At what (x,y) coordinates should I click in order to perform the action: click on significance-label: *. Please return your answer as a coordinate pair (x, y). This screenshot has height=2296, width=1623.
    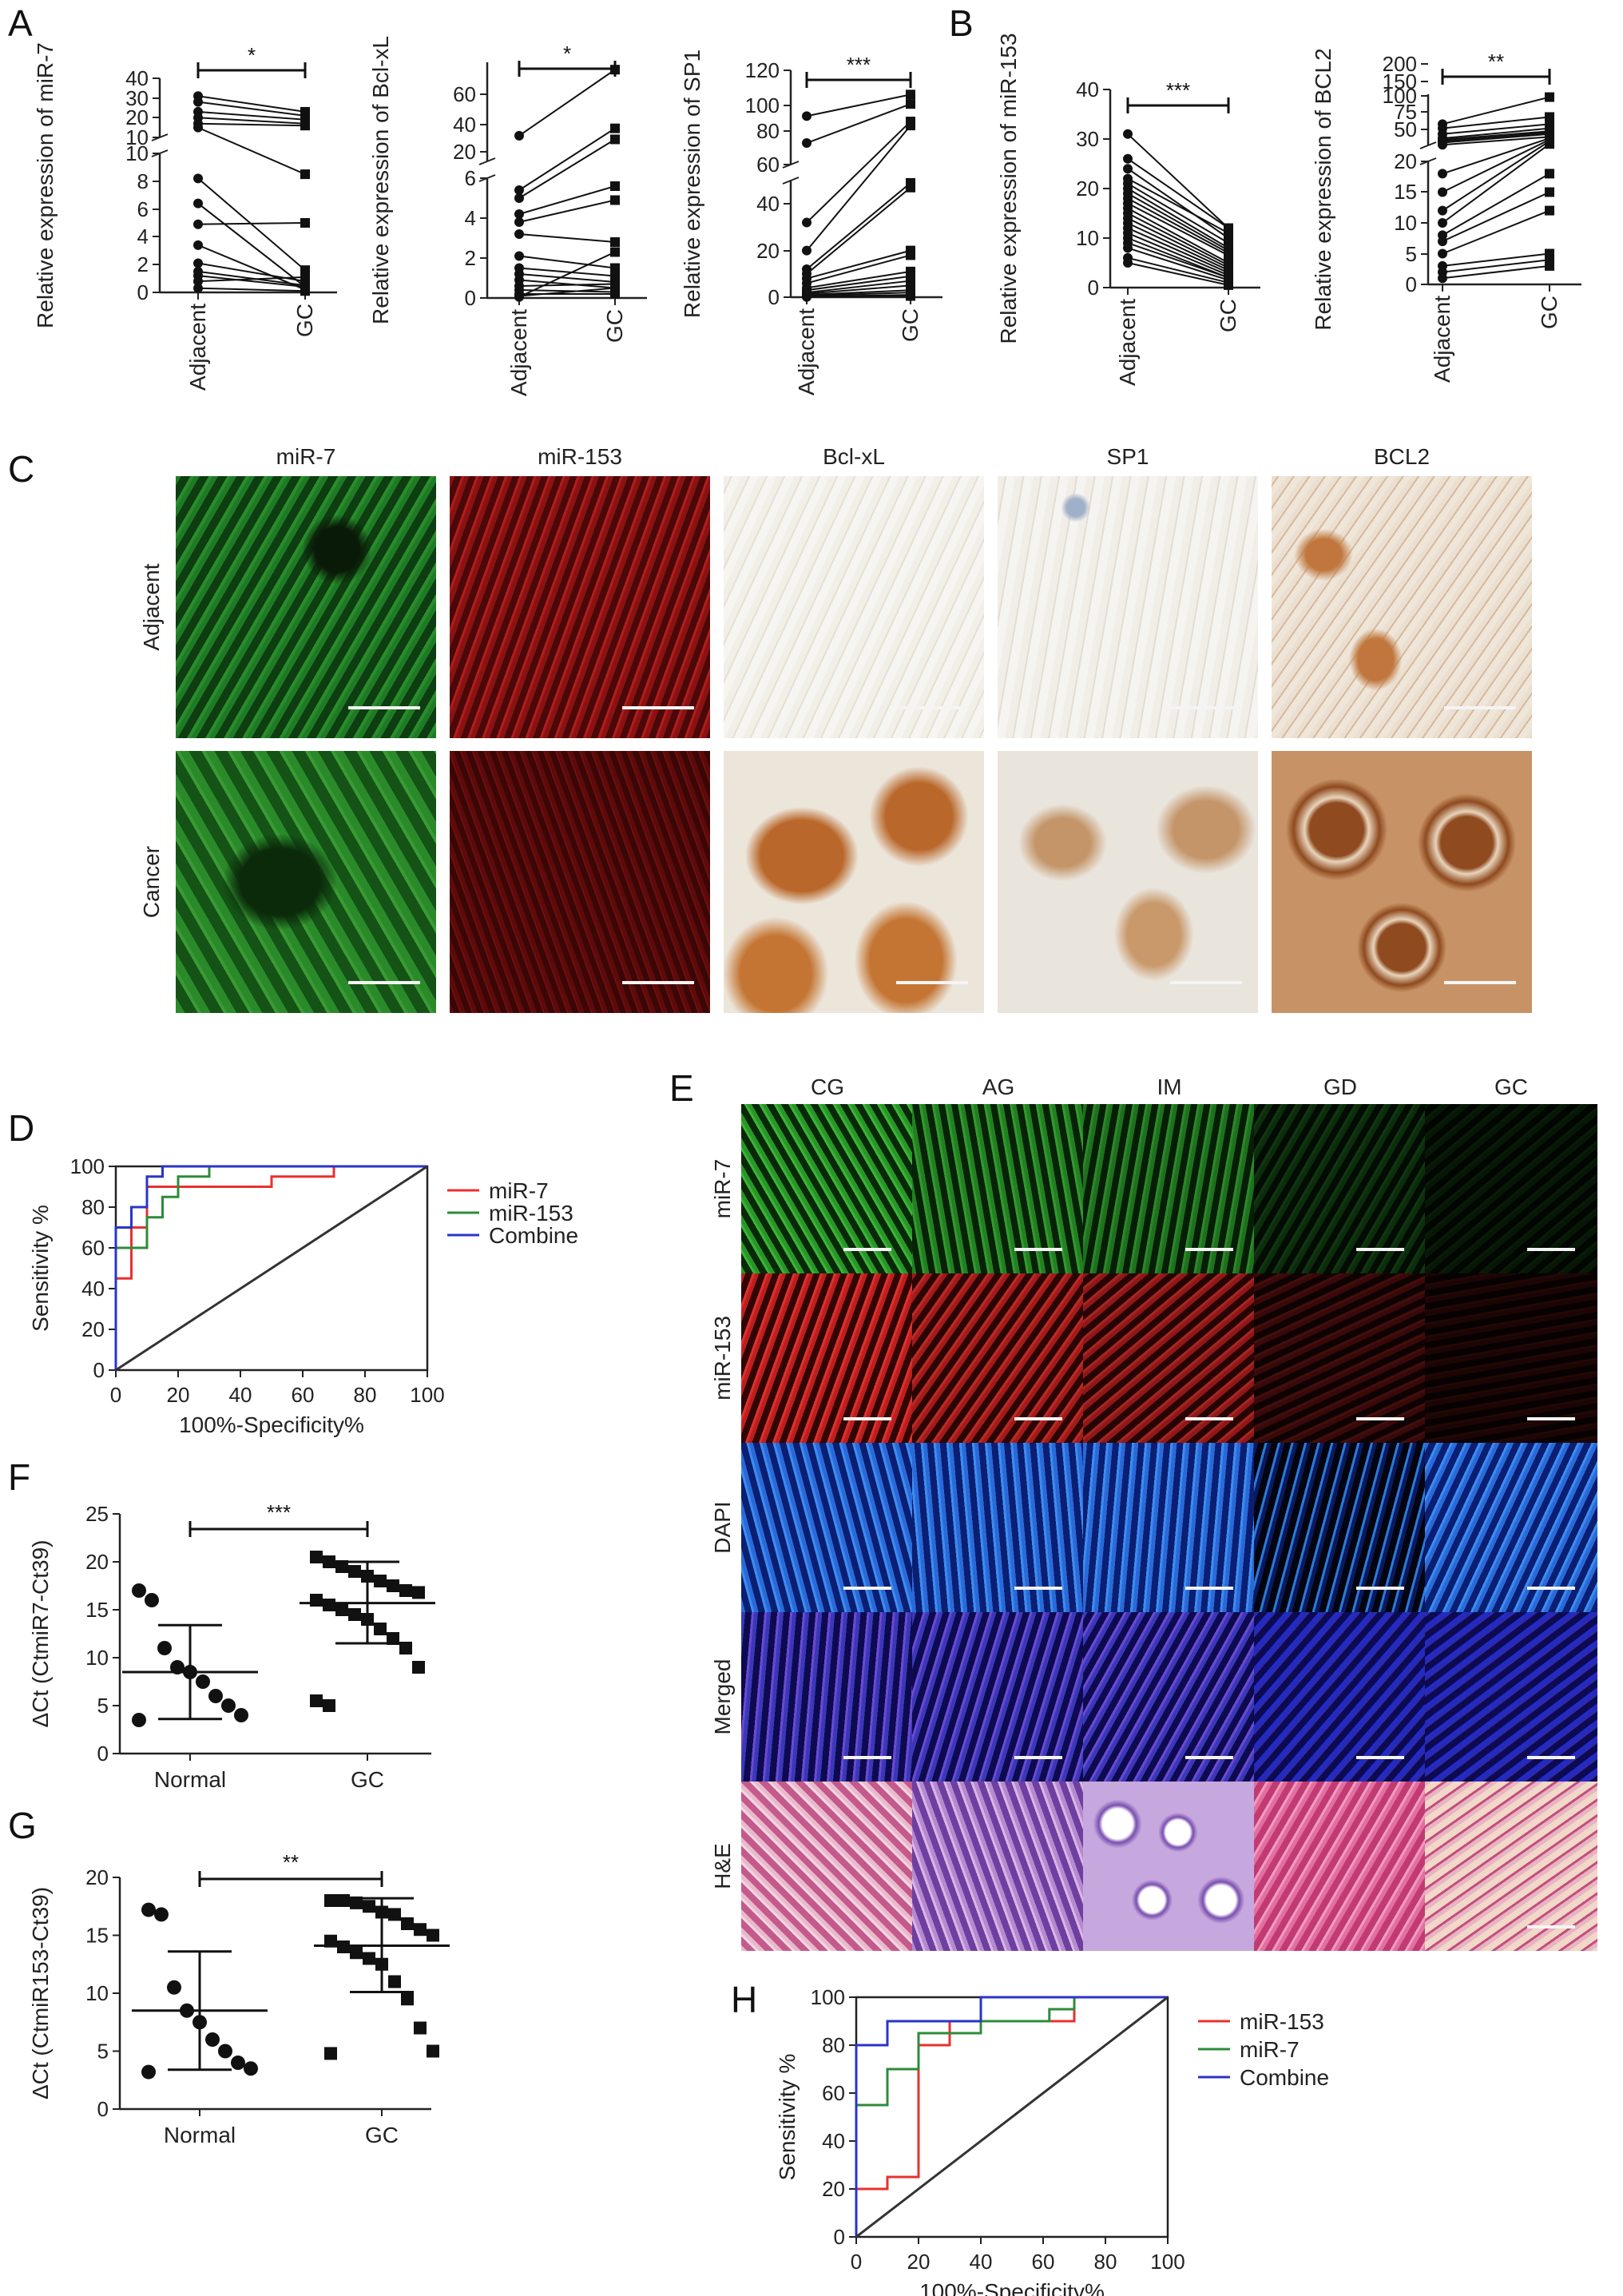
    Looking at the image, I should click on (567, 54).